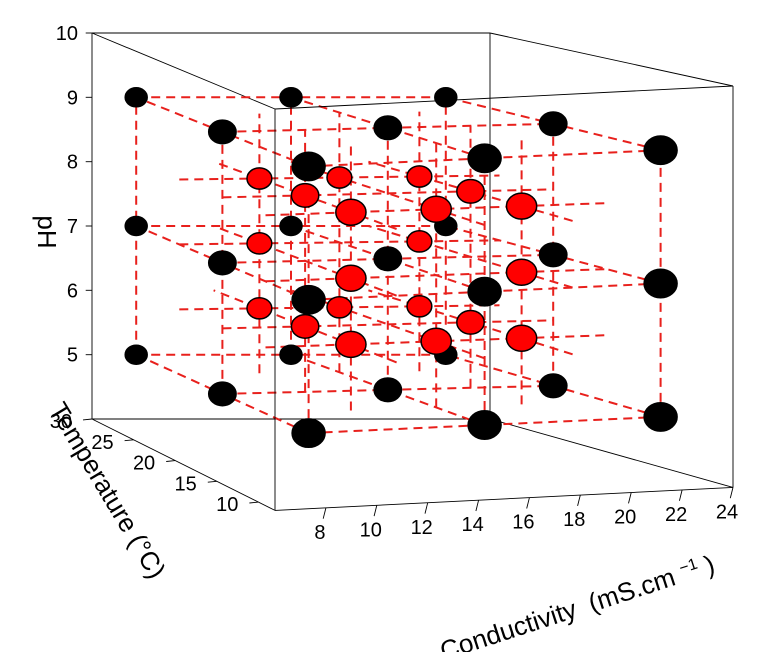 This screenshot has height=652, width=770. Describe the element at coordinates (727, 512) in the screenshot. I see `x-tick-label: 24` at that location.